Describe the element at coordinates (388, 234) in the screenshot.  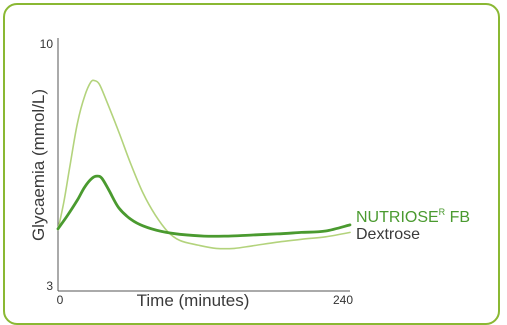
I see `legend-label-dextrose: Dextrose` at that location.